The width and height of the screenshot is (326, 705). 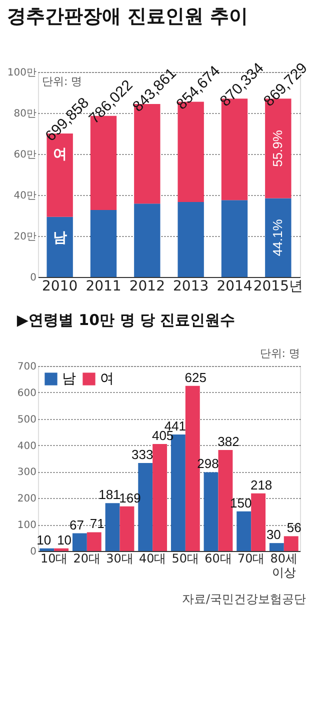 I want to click on legend-label: 여, so click(x=107, y=379).